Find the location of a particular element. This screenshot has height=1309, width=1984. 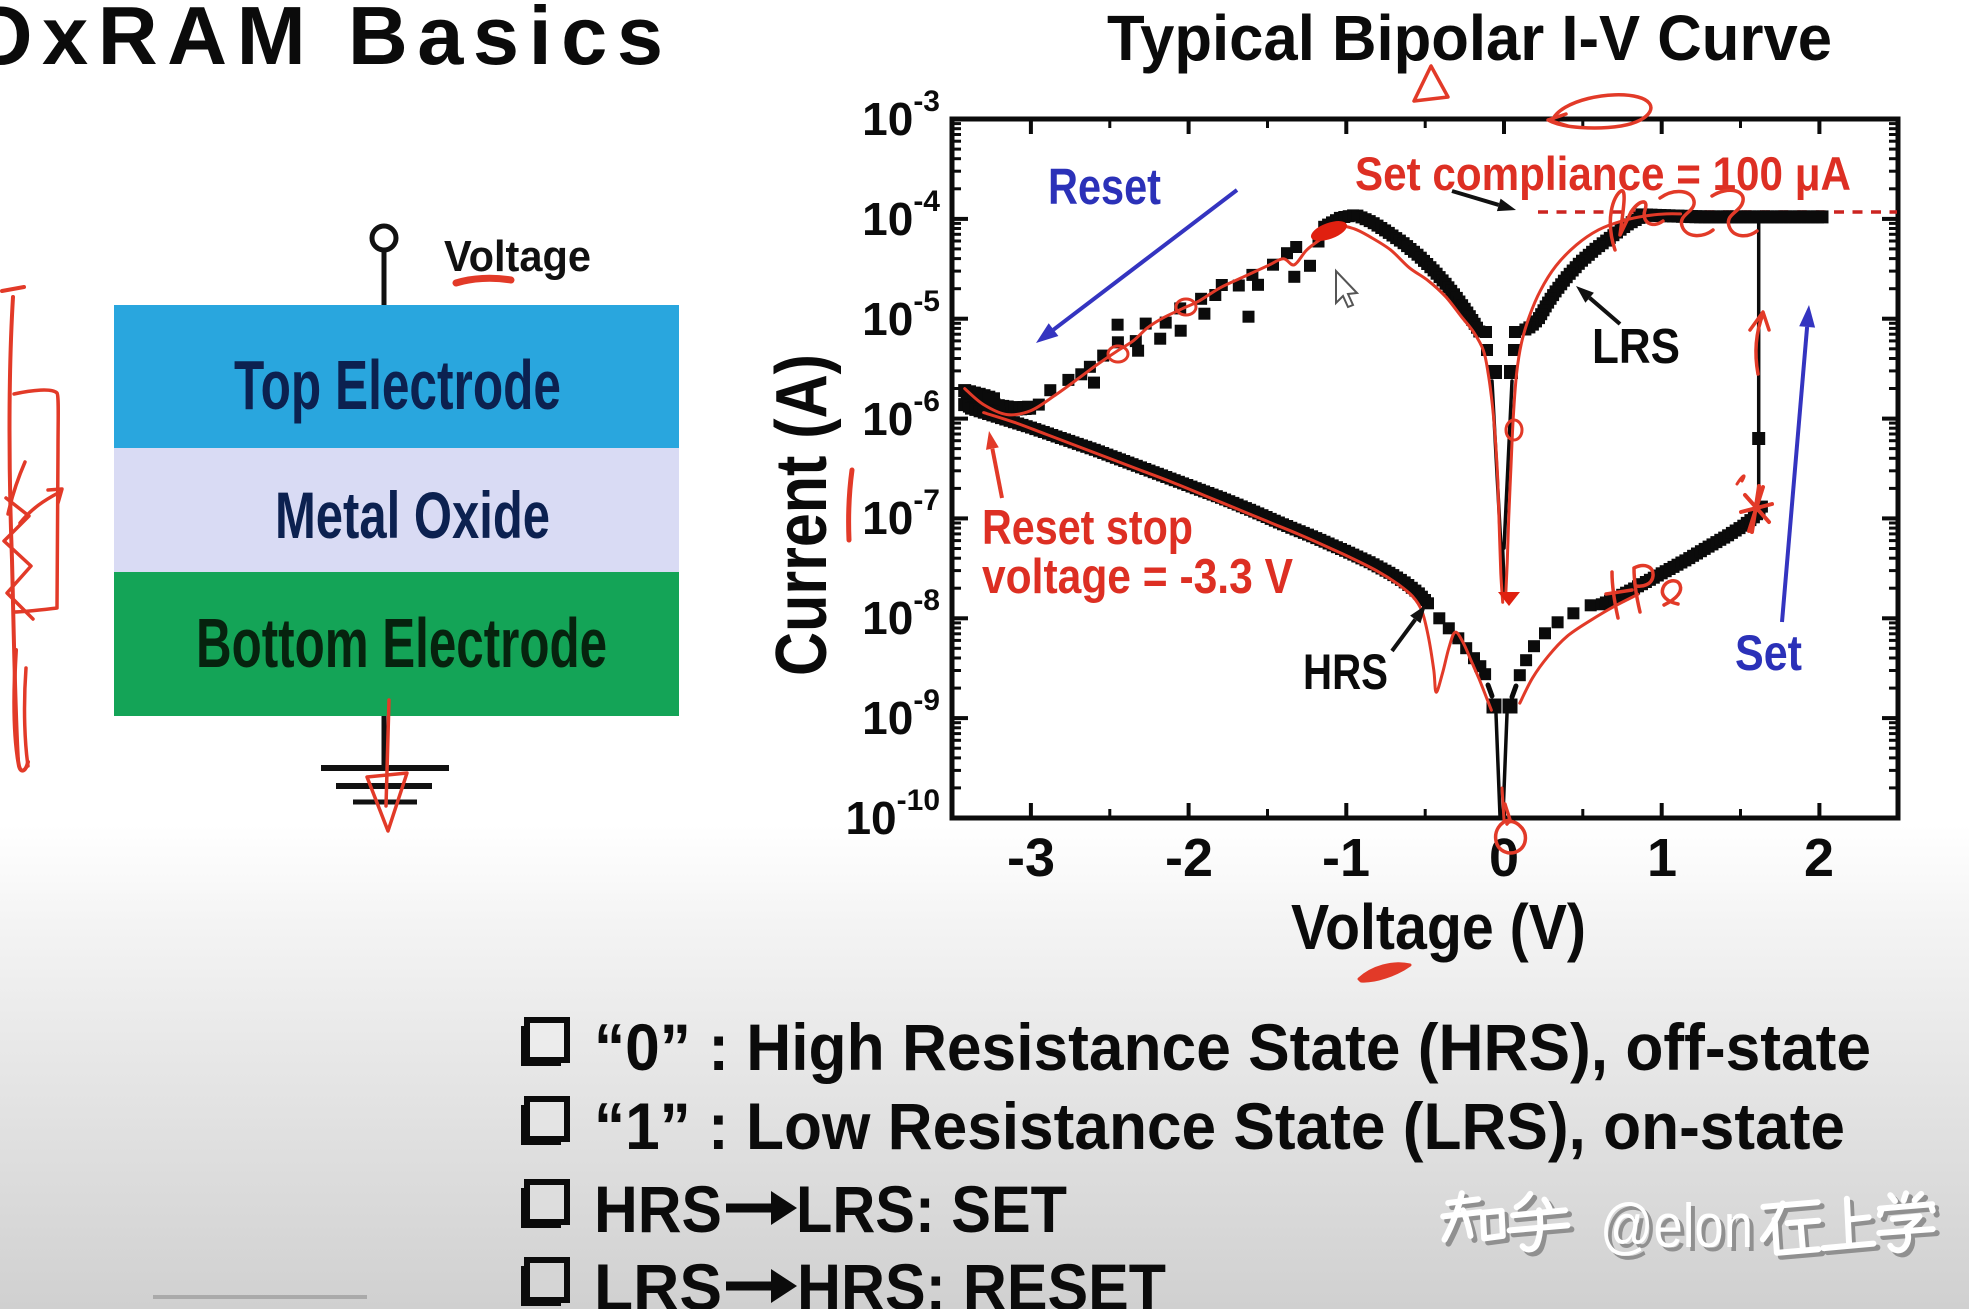

svg-text: Bottom Electrode is located at coordinates (401, 643).